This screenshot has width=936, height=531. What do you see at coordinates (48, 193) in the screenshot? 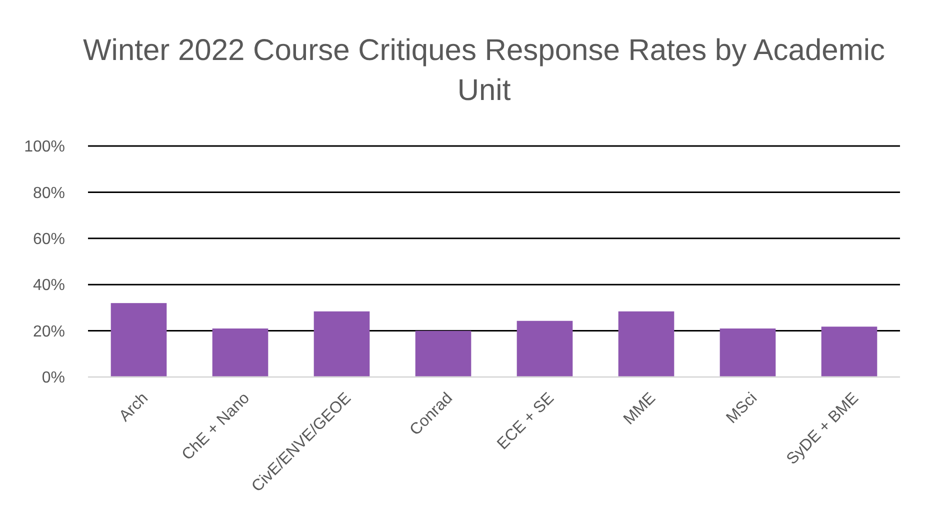
I see `y-tick-label: 80%` at bounding box center [48, 193].